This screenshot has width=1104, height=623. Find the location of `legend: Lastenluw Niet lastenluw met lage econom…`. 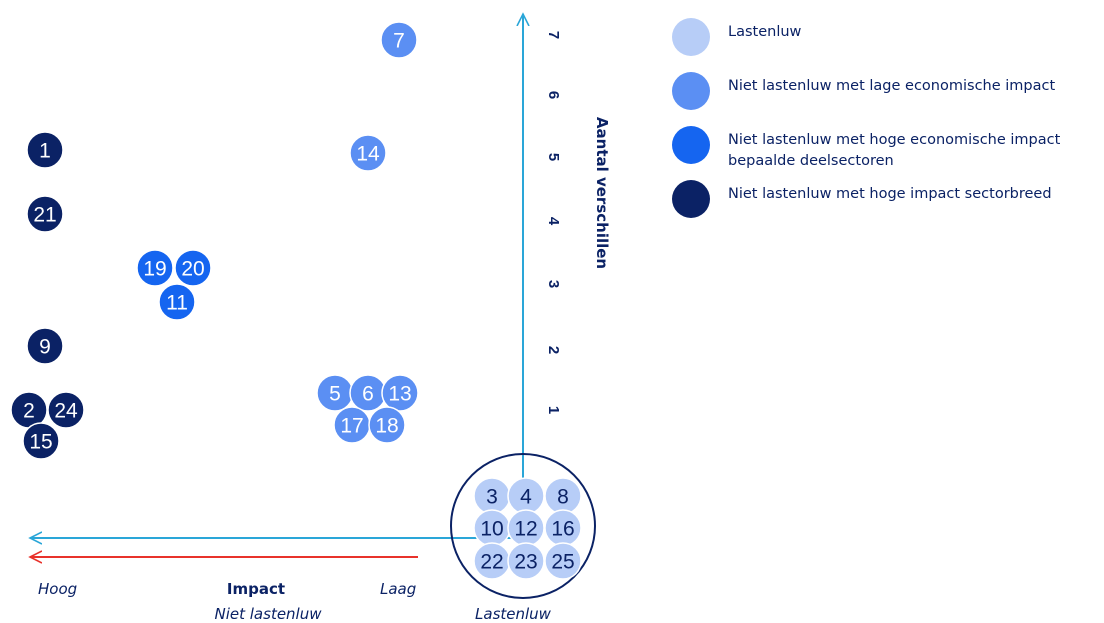

legend: Lastenluw Niet lastenluw met lage econom… is located at coordinates (887, 122).